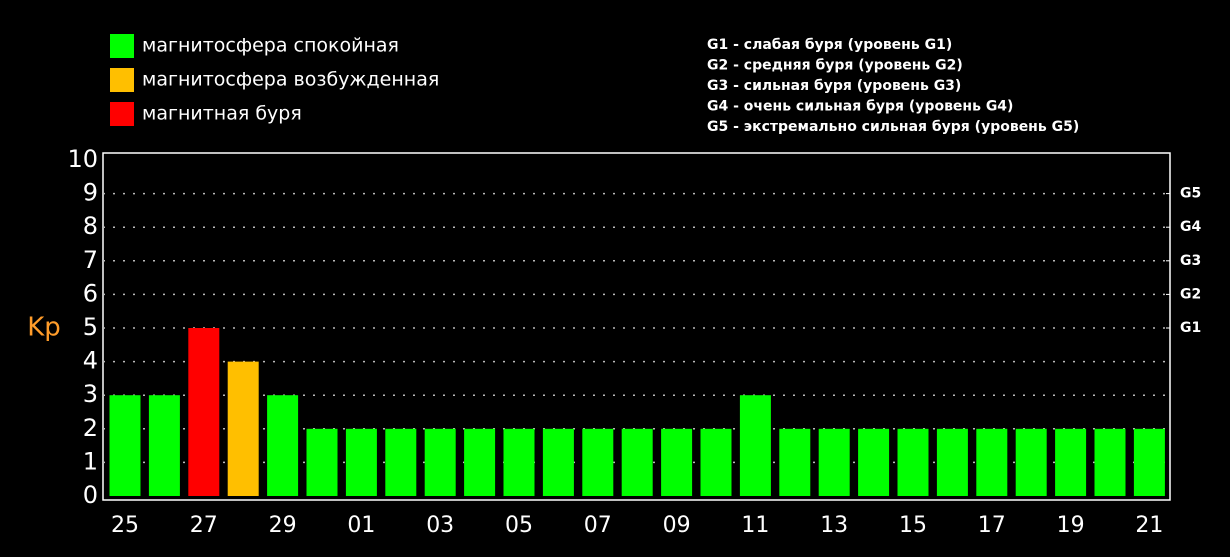 This screenshot has width=1230, height=557. I want to click on y-tick-label: 10, so click(82, 159).